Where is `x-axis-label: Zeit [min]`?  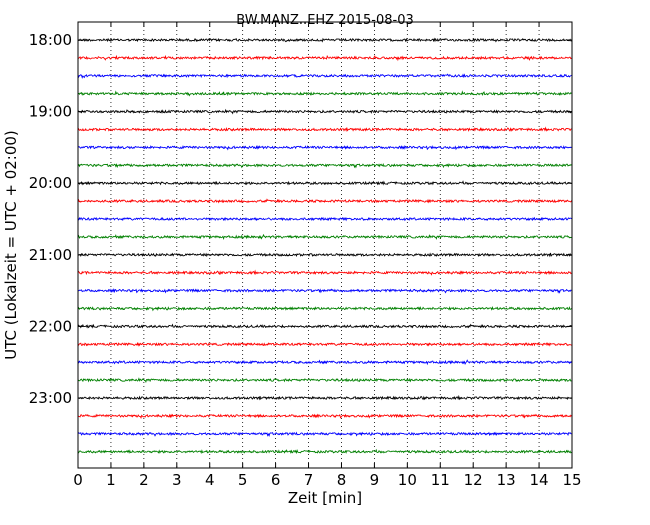 x-axis-label: Zeit [min] is located at coordinates (325, 498).